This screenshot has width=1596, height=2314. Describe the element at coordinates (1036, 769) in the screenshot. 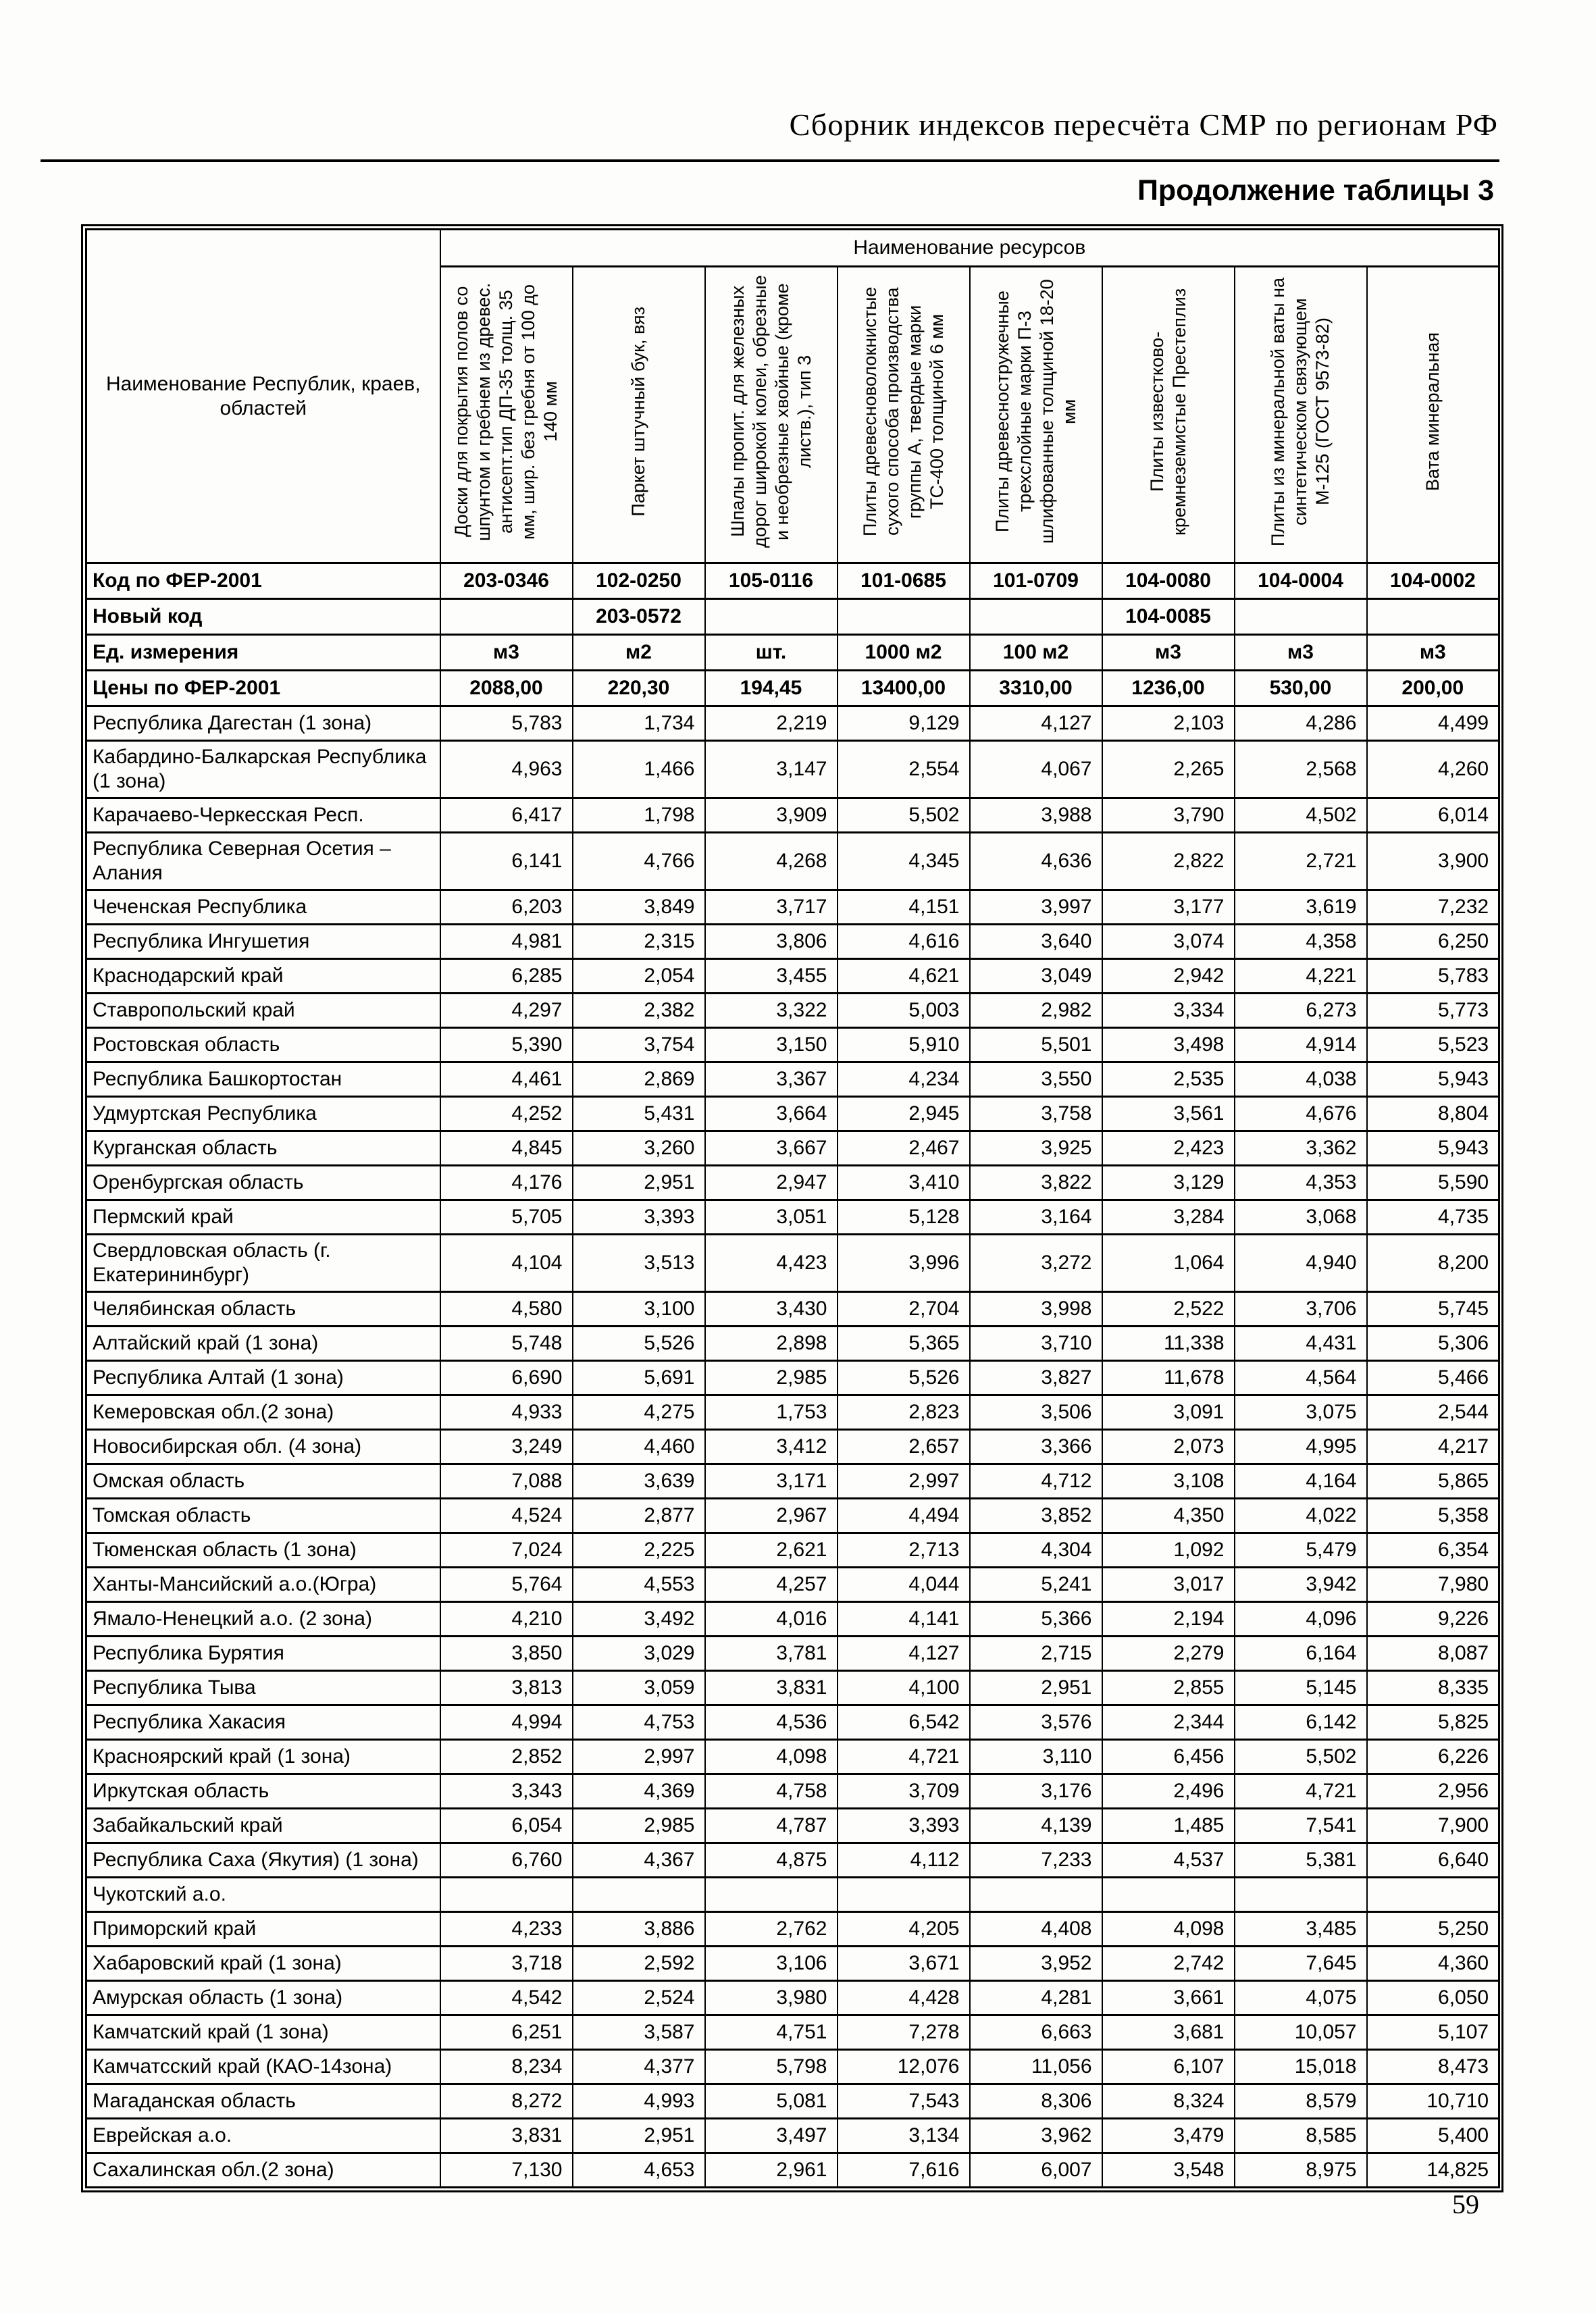

I see `index-value-cell: 4,067` at that location.